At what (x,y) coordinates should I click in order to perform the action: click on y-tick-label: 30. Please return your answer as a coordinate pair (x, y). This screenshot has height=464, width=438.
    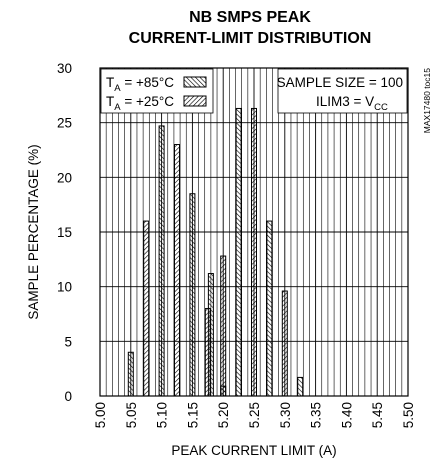
    Looking at the image, I should click on (64, 68).